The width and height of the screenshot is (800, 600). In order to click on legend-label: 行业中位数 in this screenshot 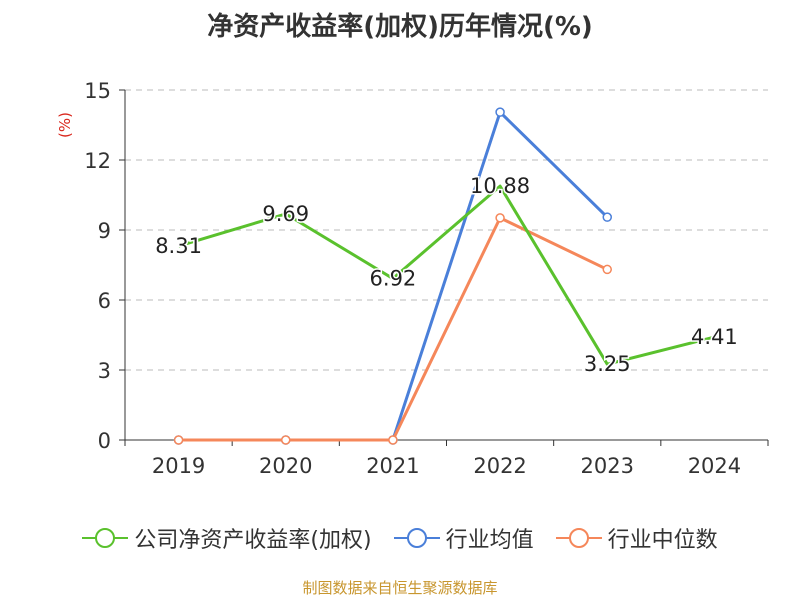, I will do `click(662, 540)`.